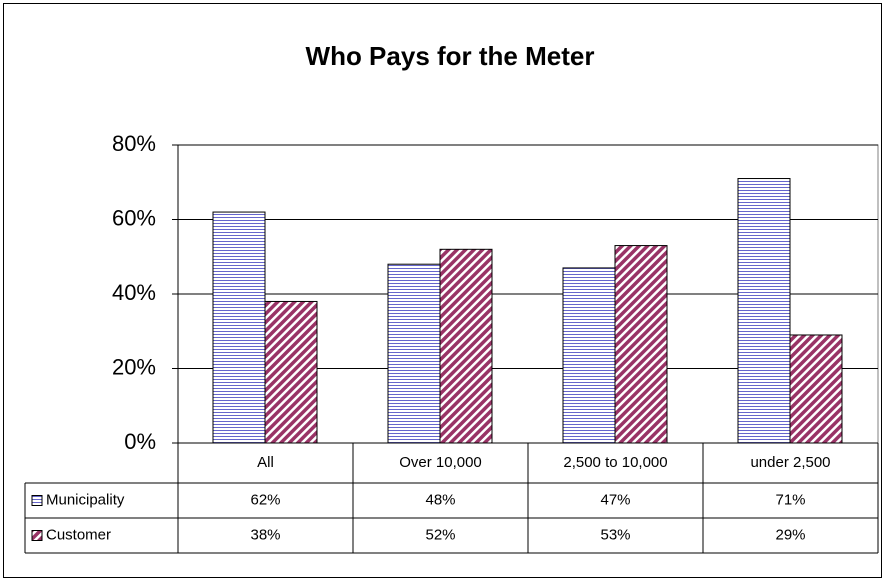  Describe the element at coordinates (85, 499) in the screenshot. I see `legend-label: Municipality` at that location.